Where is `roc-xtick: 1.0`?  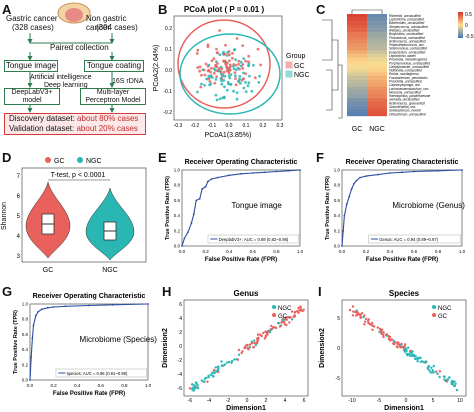
roc-xtick: 1.0 is located at coordinates (462, 251).